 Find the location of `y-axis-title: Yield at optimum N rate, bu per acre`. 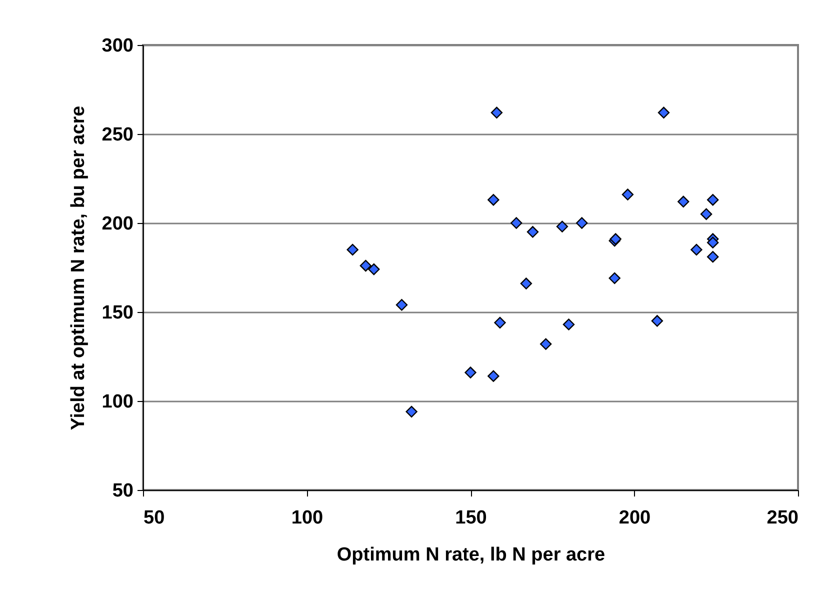

y-axis-title: Yield at optimum N rate, bu per acre is located at coordinates (78, 268).